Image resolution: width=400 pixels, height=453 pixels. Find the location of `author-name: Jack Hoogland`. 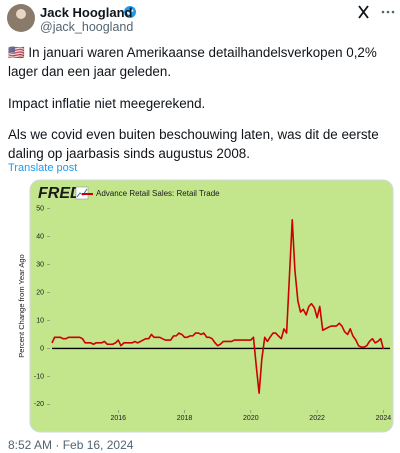

author-name: Jack Hoogland is located at coordinates (86, 12).